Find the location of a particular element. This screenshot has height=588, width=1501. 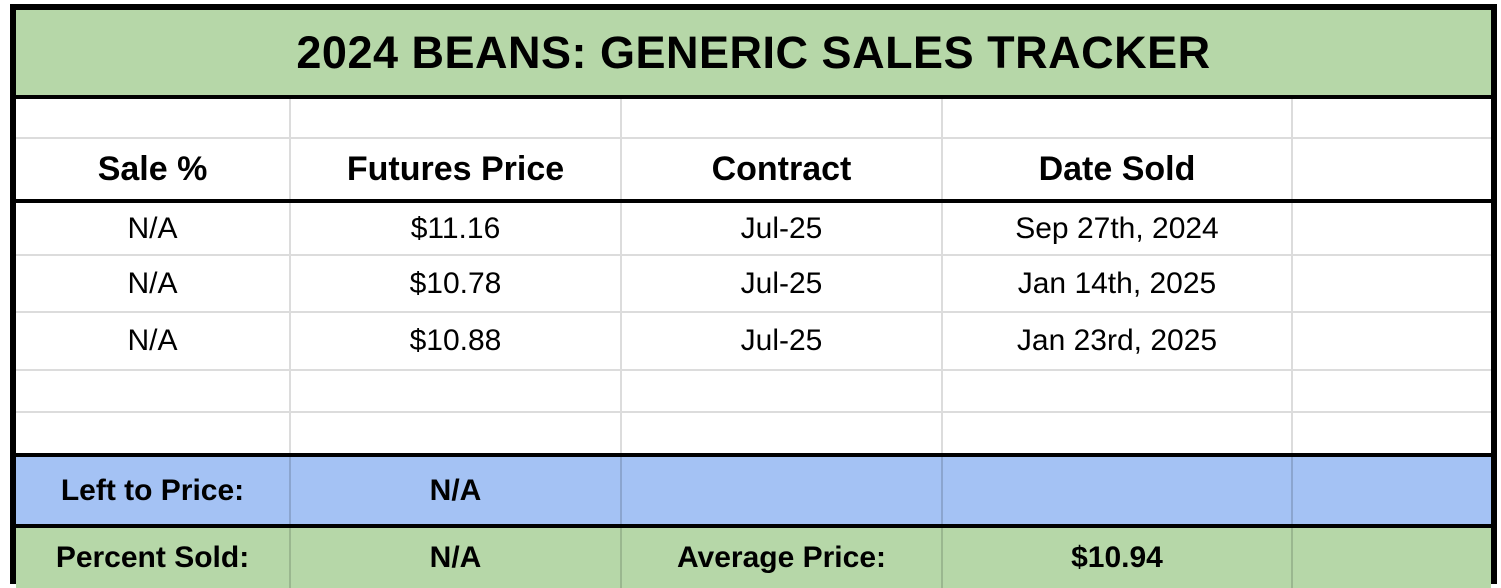

title-banner: 2024 BEANS: GENERIC SALES TRACKER is located at coordinates (753, 54).